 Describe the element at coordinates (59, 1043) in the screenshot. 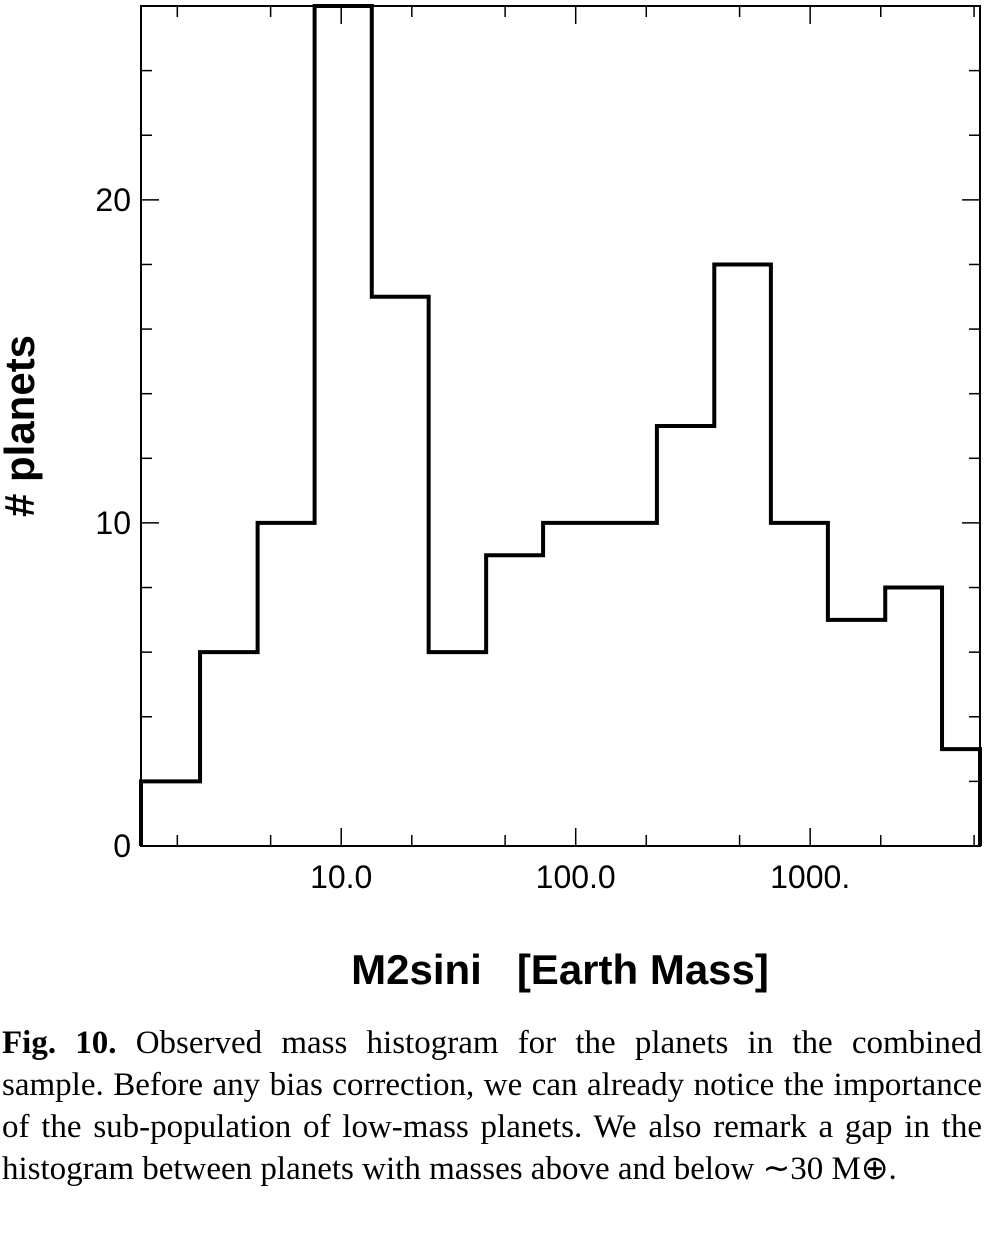

I see `figure-label: Fig. 10.` at that location.